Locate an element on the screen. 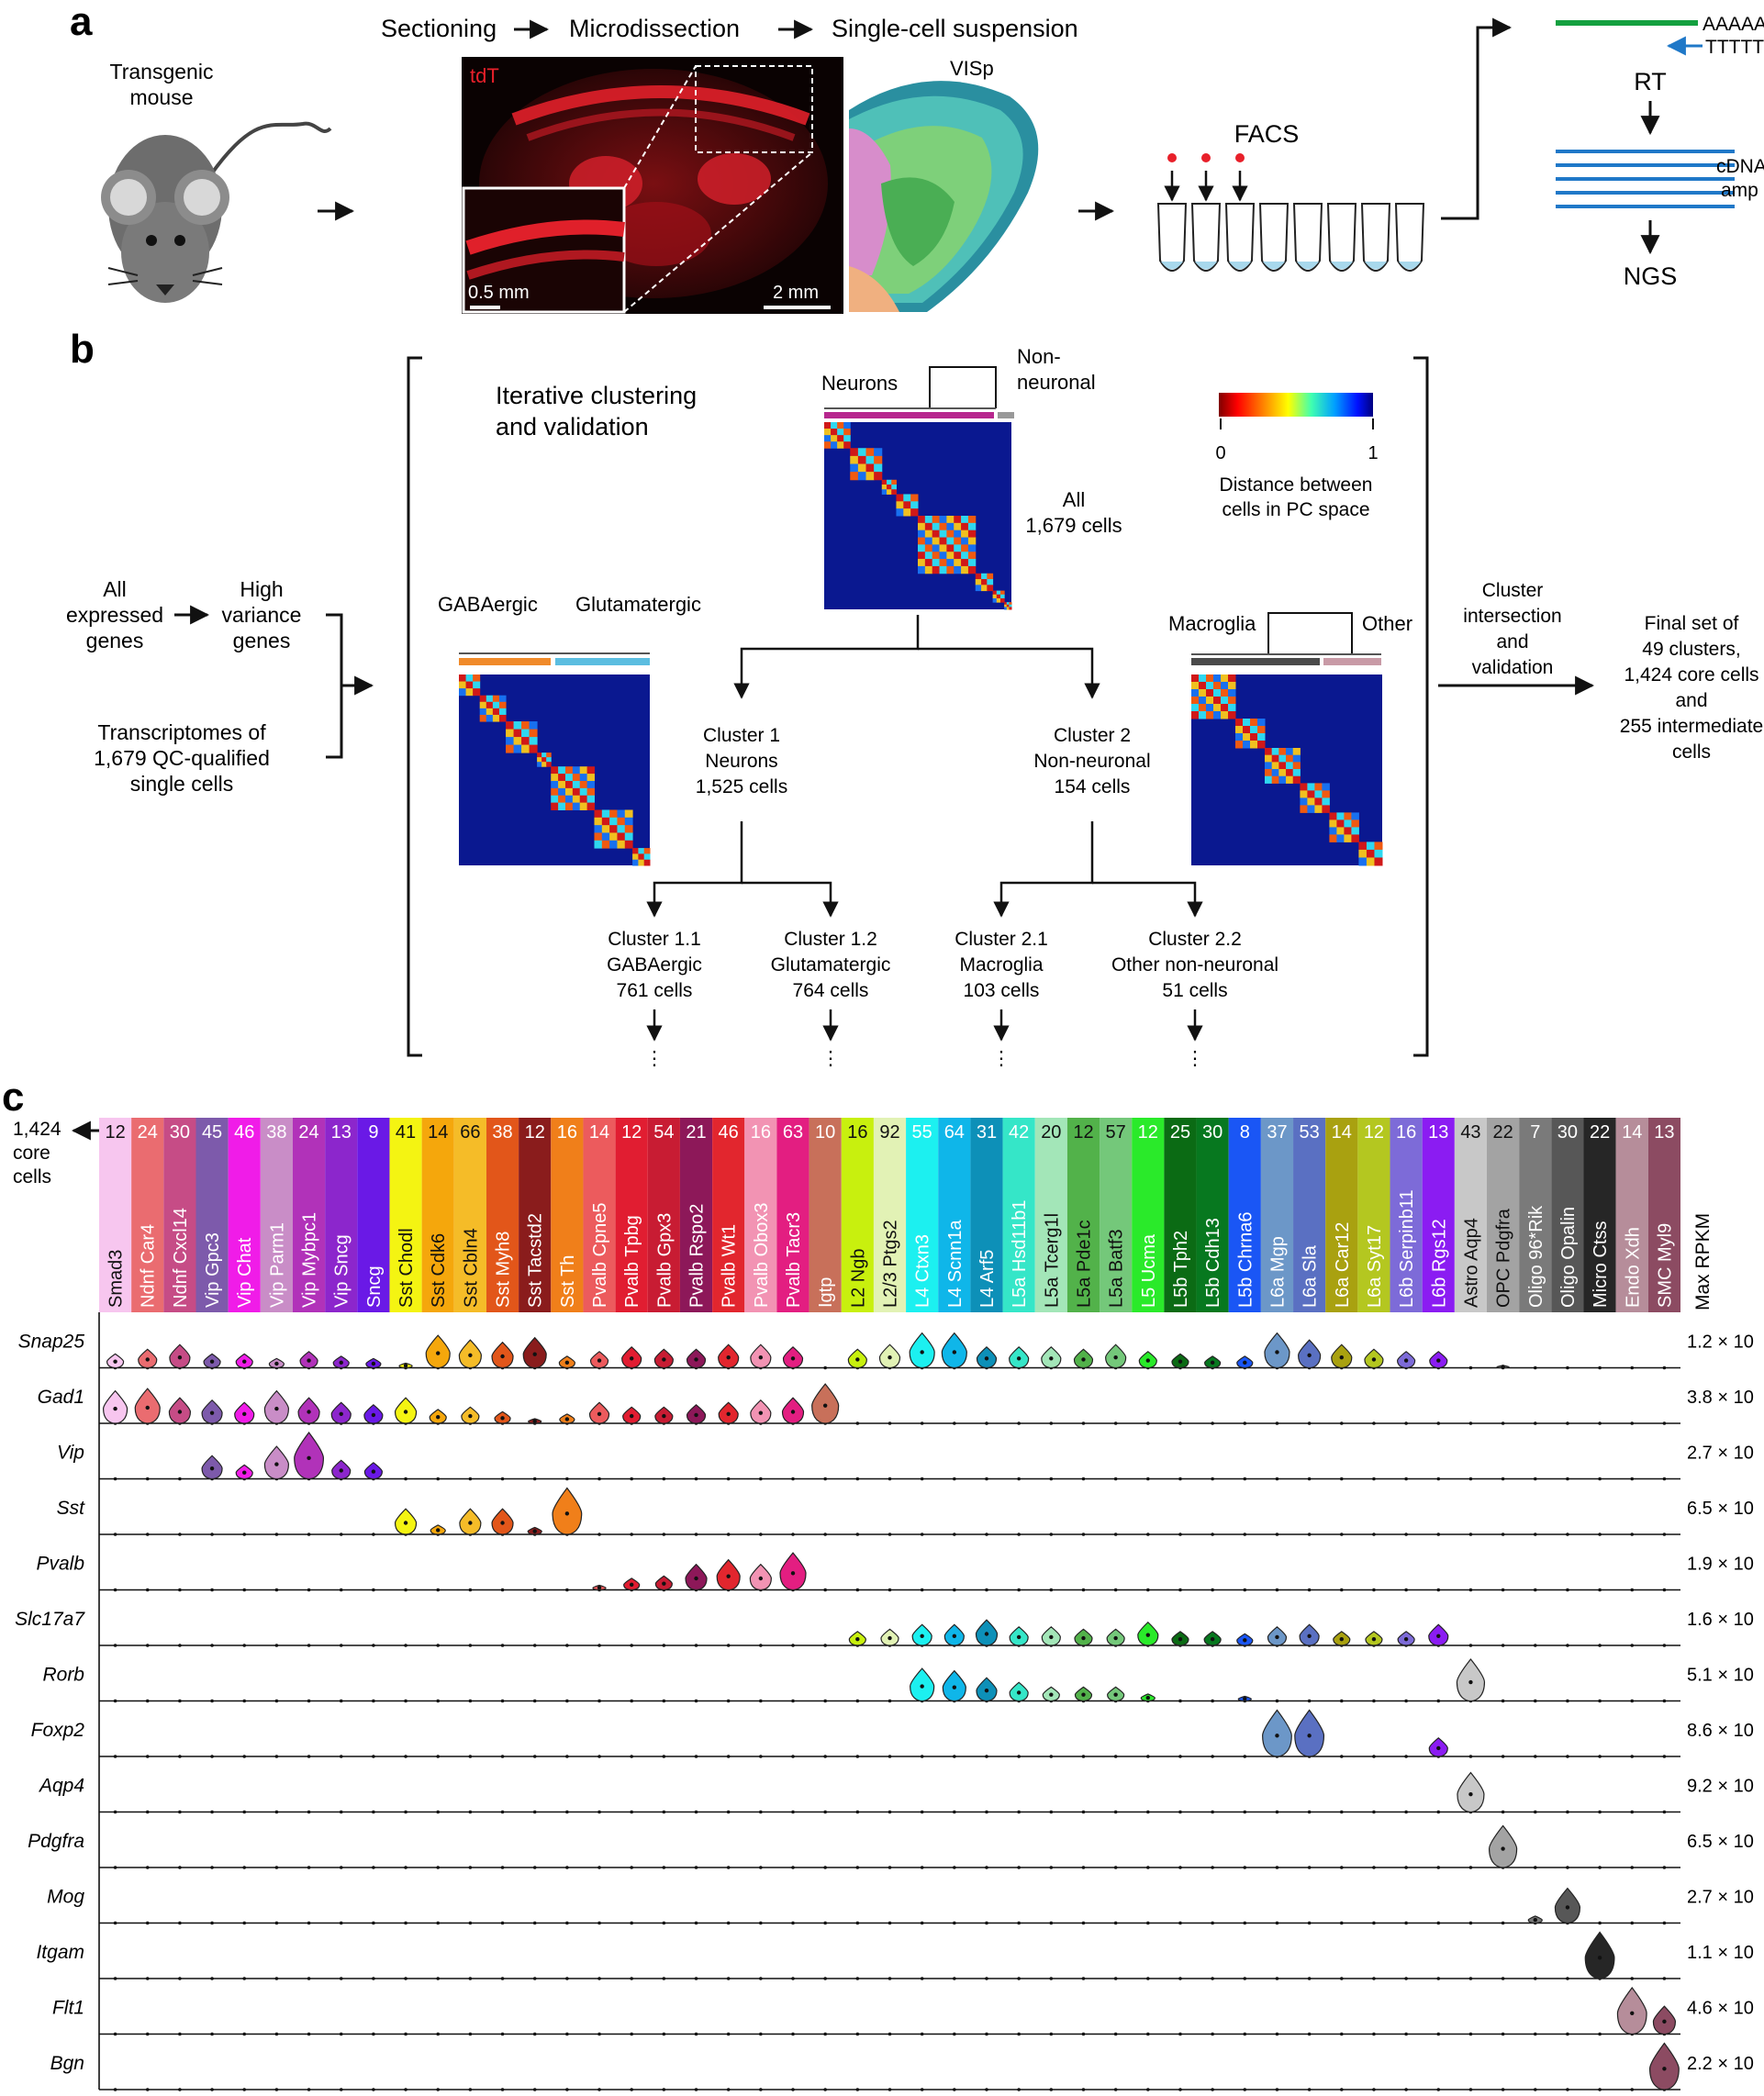 This screenshot has width=1764, height=2096. facs-tube is located at coordinates (1307, 238).